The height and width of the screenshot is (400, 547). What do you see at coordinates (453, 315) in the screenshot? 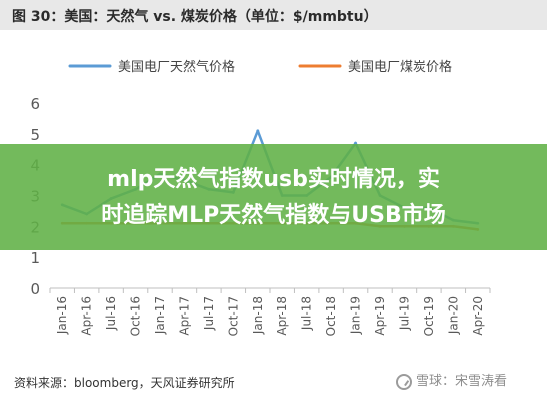
I see `x-tick-label: Jan-20` at bounding box center [453, 315].